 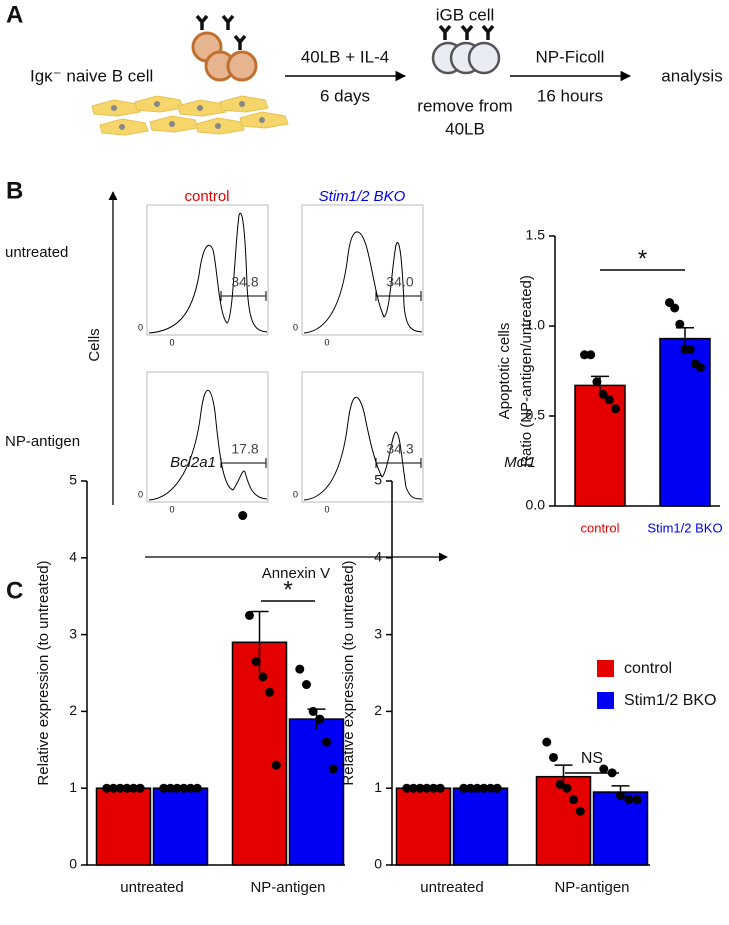 What do you see at coordinates (670, 700) in the screenshot?
I see `legend-label: Stim1/2 BKO` at bounding box center [670, 700].